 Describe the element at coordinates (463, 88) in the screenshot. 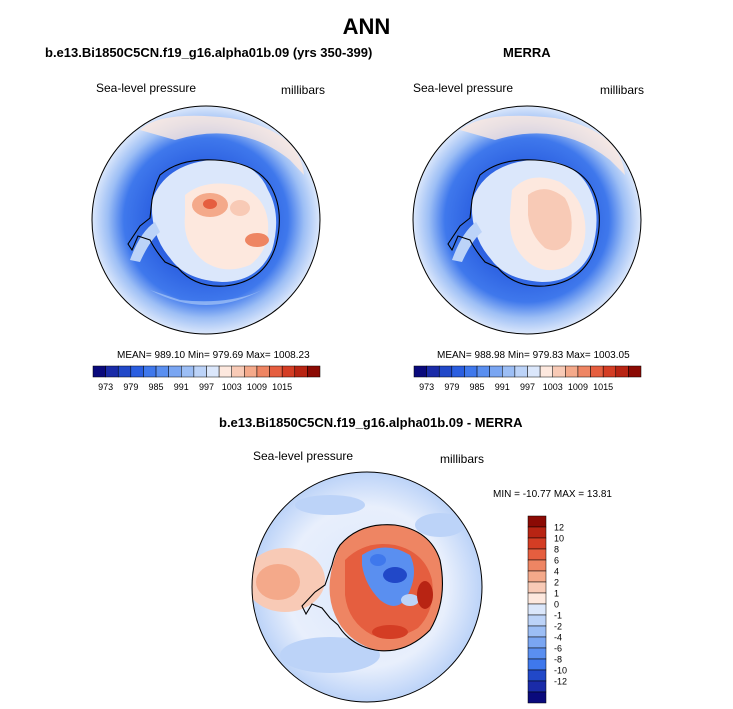

I see `panel2-variable: Sea-level pressure` at that location.